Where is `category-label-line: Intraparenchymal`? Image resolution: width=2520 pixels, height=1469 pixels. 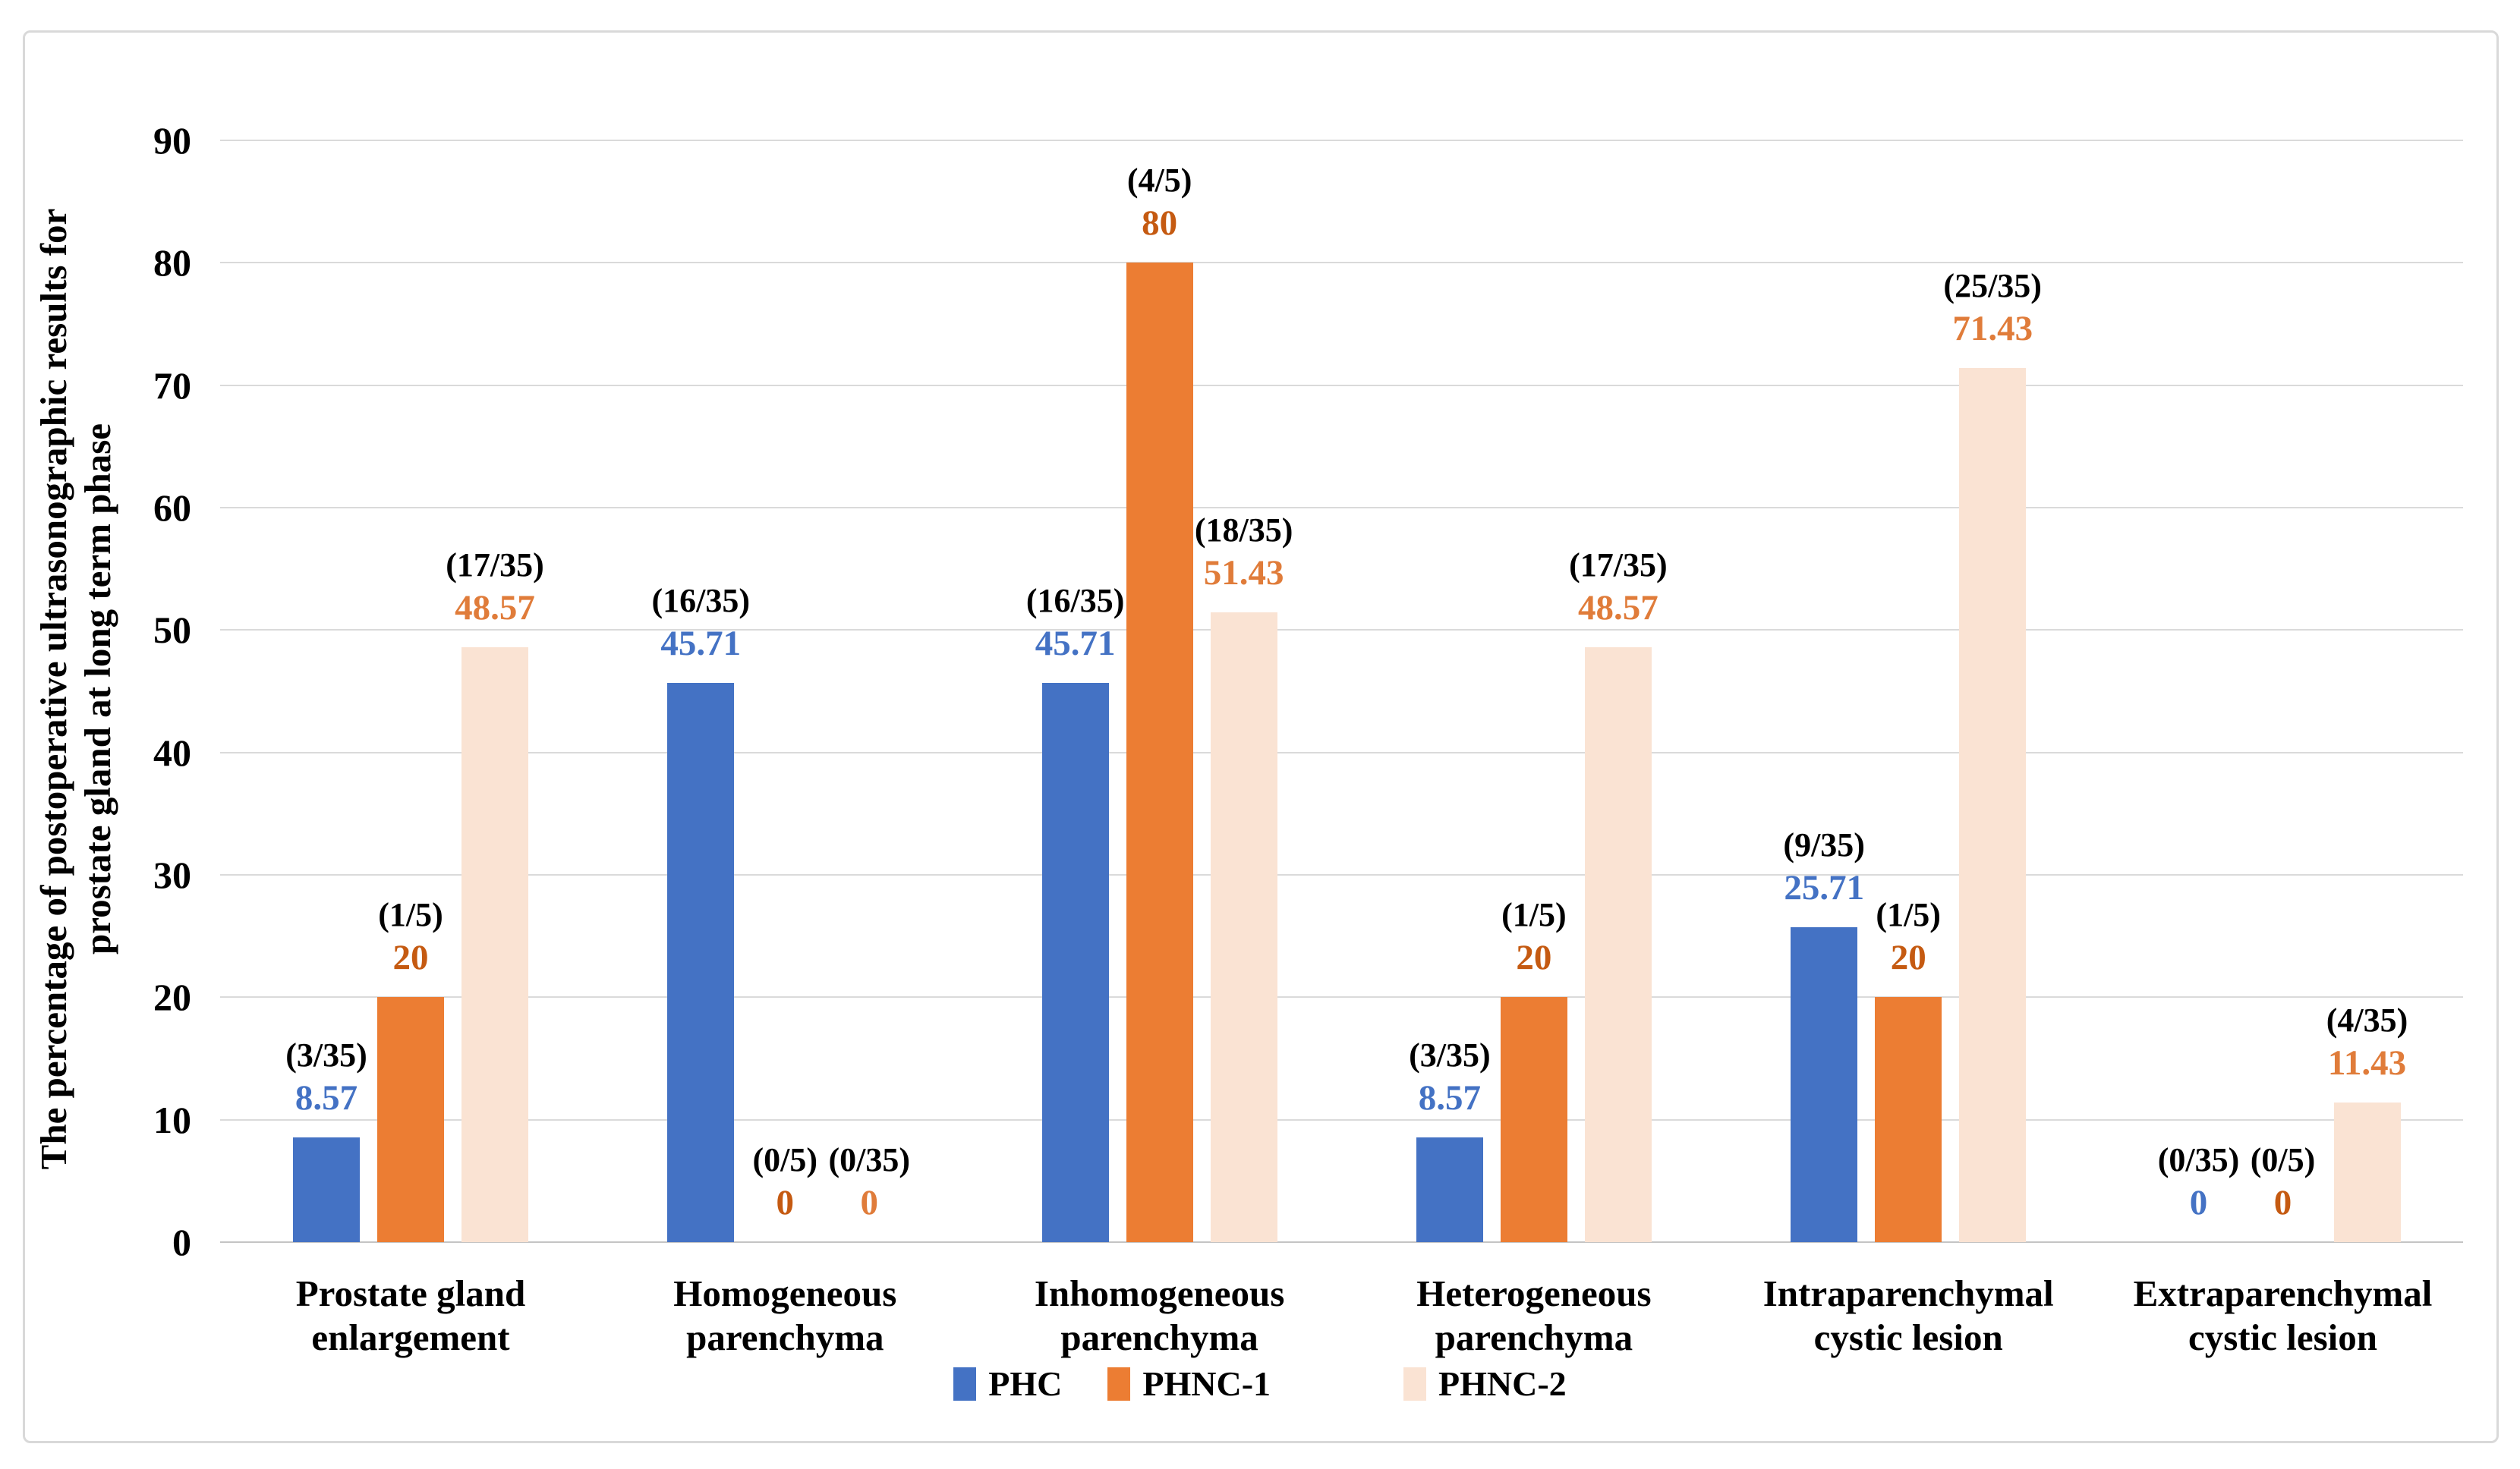 category-label-line: Intraparenchymal is located at coordinates (1908, 1293).